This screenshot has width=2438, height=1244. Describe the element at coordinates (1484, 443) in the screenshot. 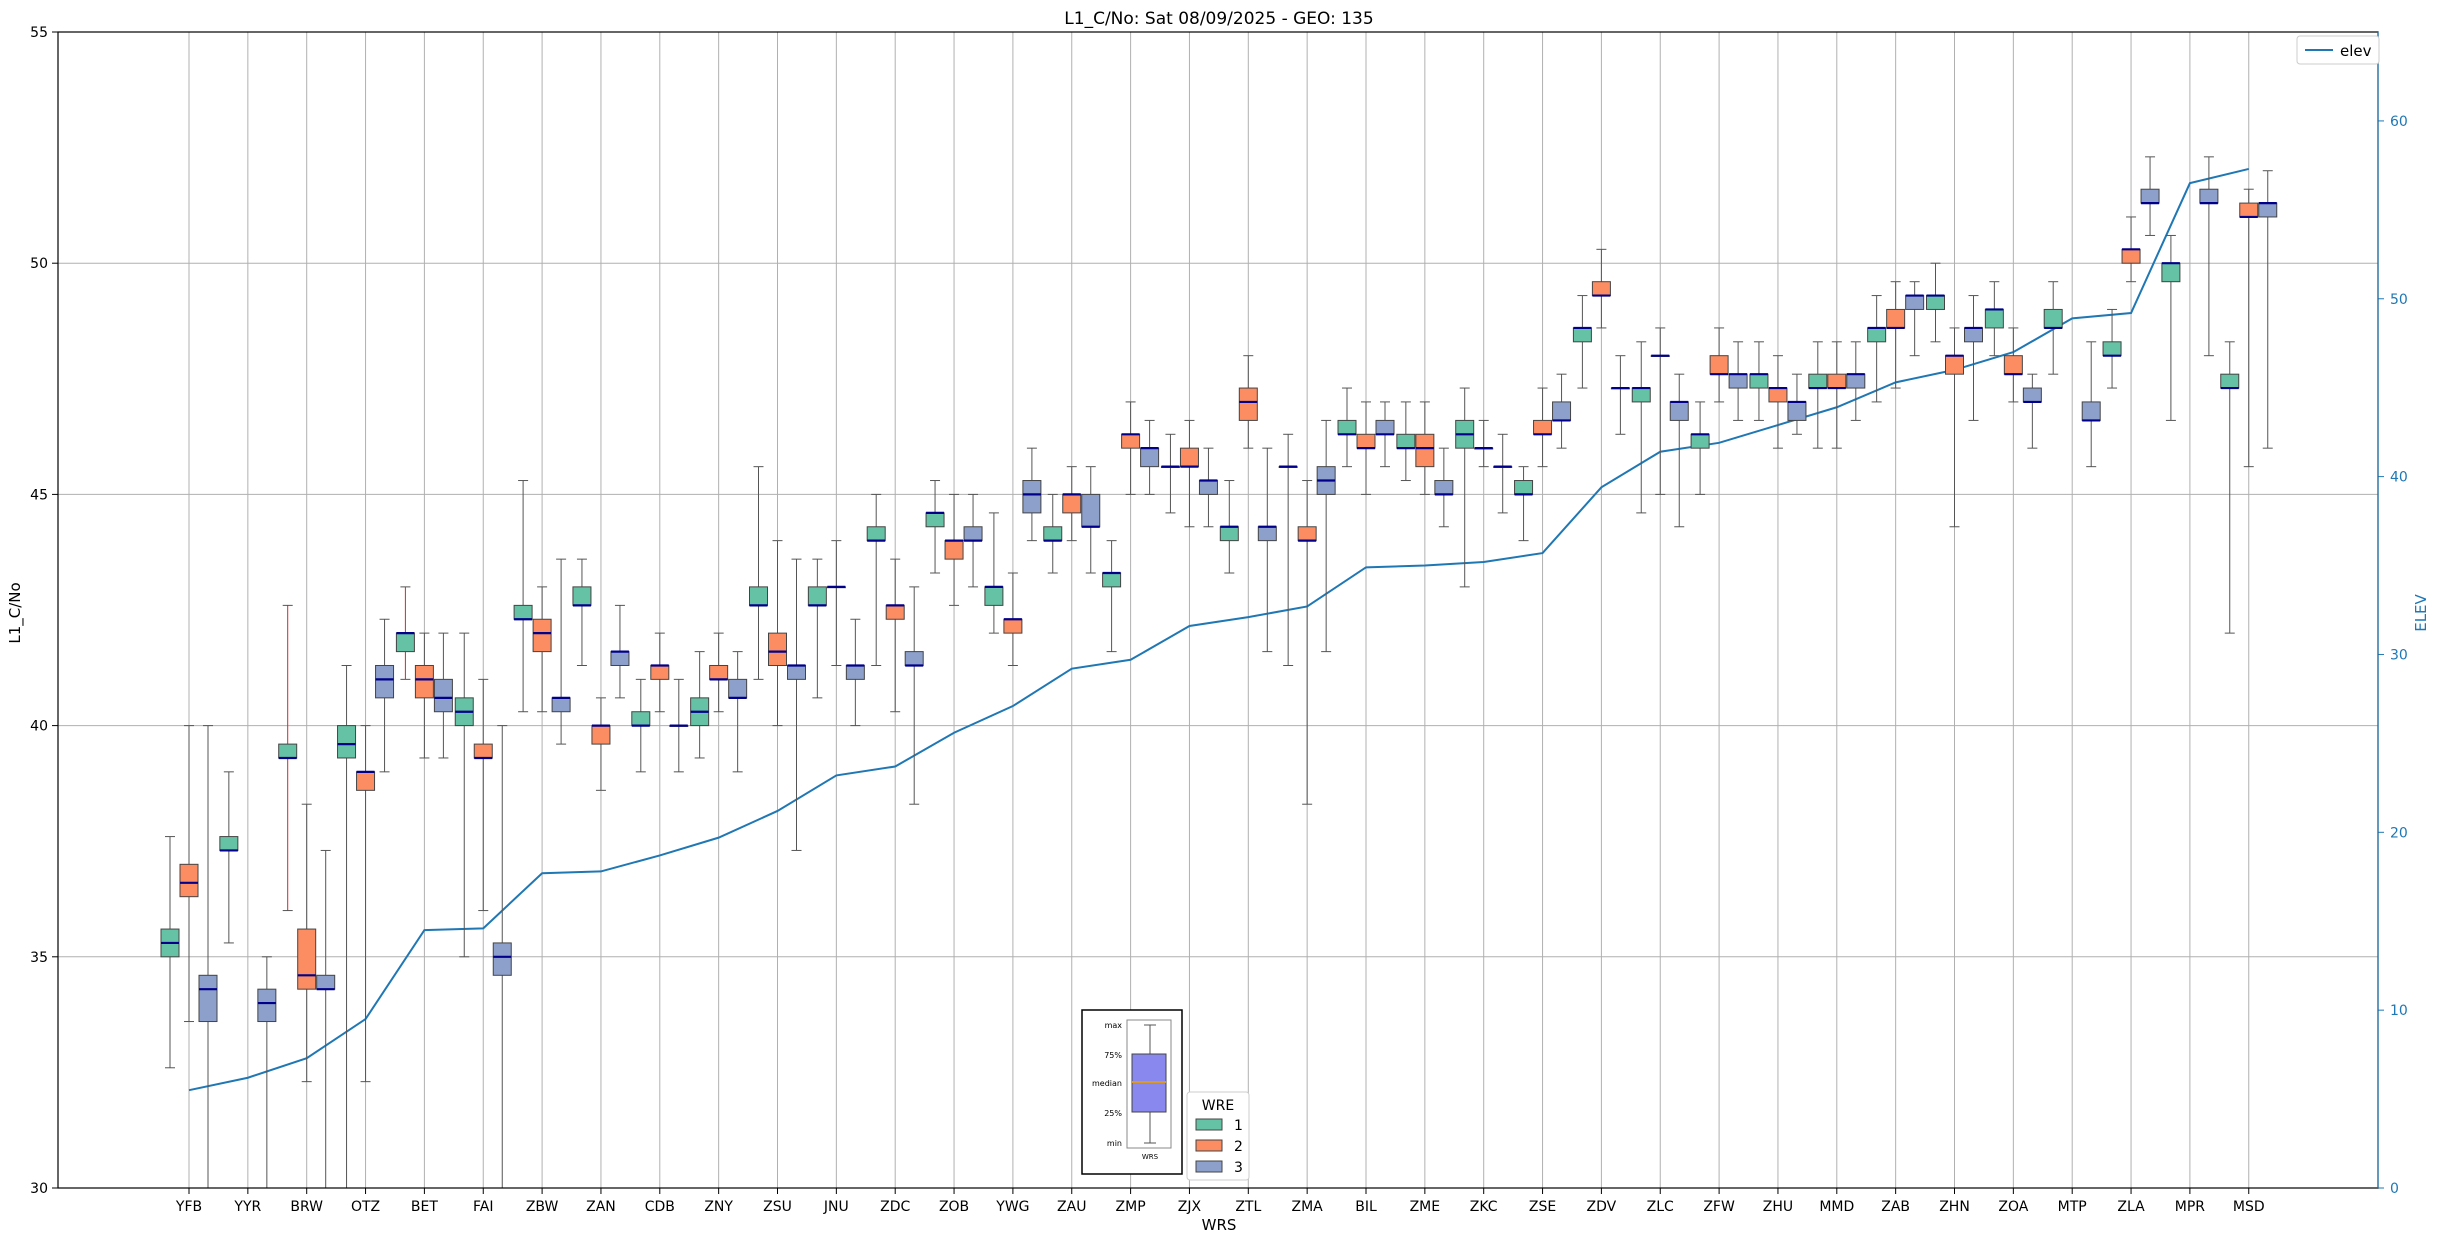

I see `box-ZKC-wre2` at that location.